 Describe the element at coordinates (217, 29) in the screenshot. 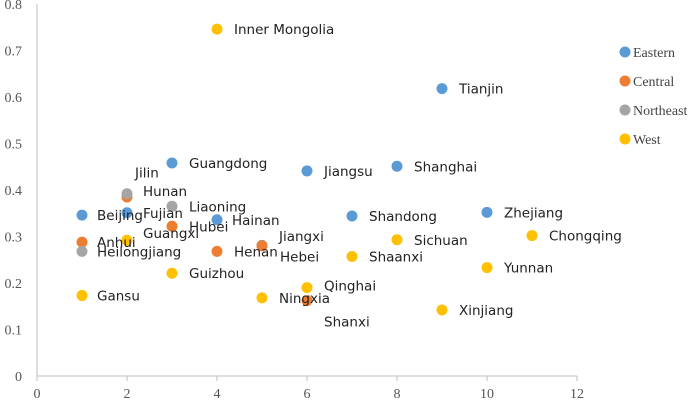

I see `point-inner-mongolia` at that location.